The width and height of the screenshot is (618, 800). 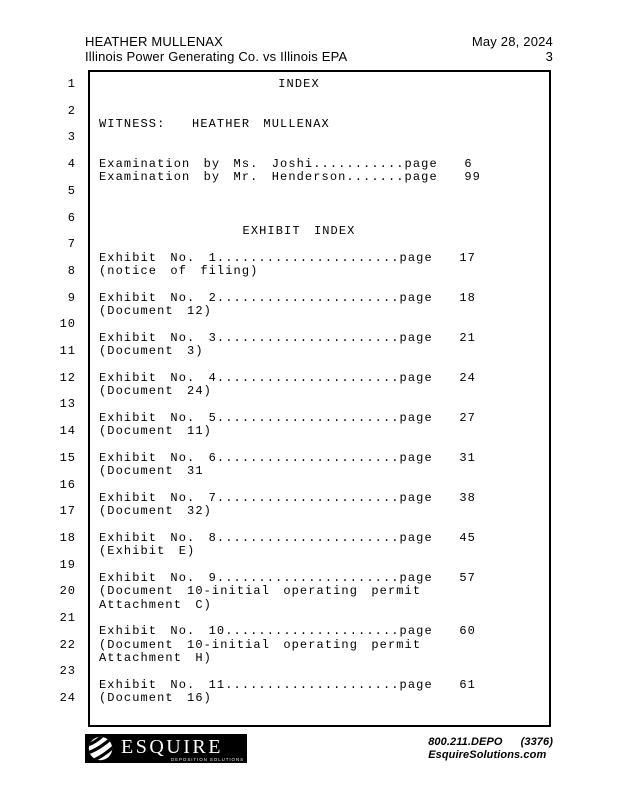 I want to click on exhibit-description: (Document 31, so click(x=151, y=471).